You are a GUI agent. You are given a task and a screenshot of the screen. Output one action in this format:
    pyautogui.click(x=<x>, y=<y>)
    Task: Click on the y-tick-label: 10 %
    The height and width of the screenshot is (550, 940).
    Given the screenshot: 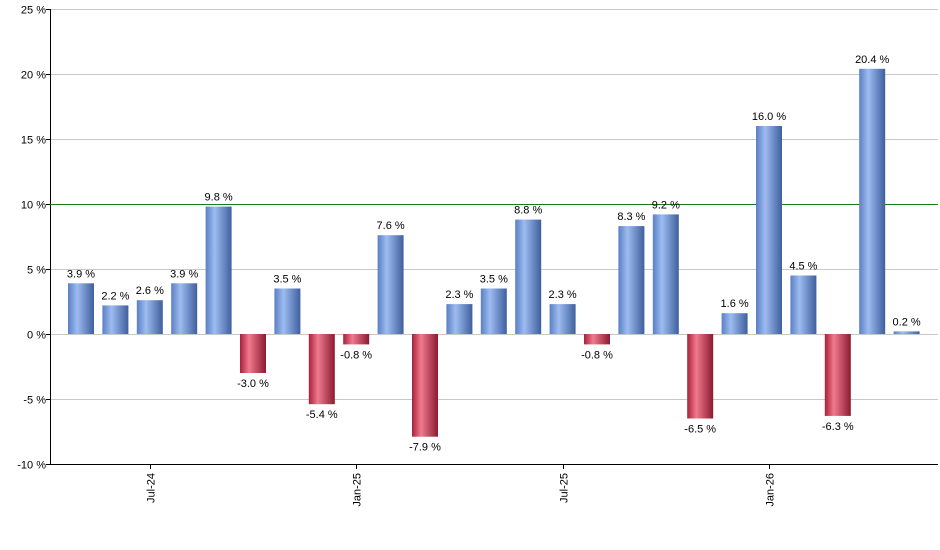 What is the action you would take?
    pyautogui.click(x=33, y=206)
    